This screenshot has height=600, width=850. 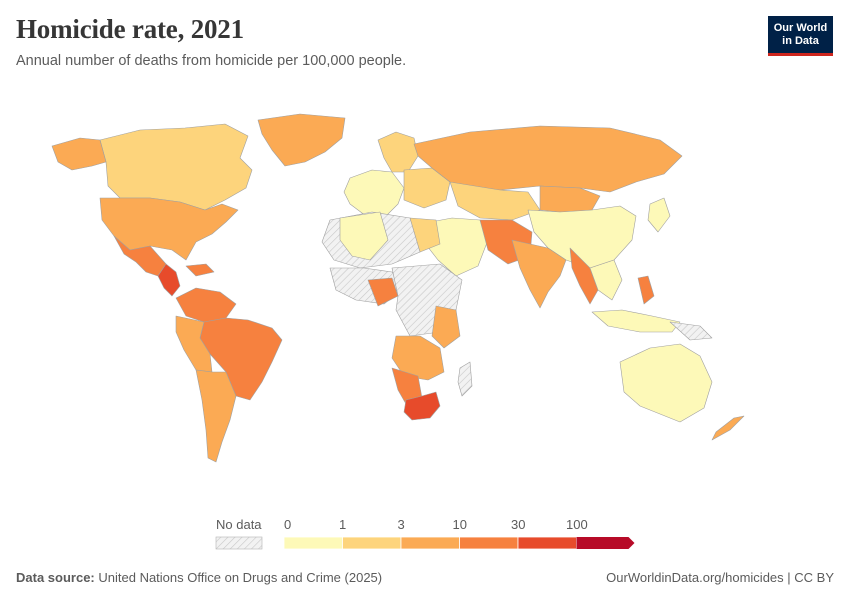 What do you see at coordinates (398, 152) in the screenshot?
I see `region-scandinavia` at bounding box center [398, 152].